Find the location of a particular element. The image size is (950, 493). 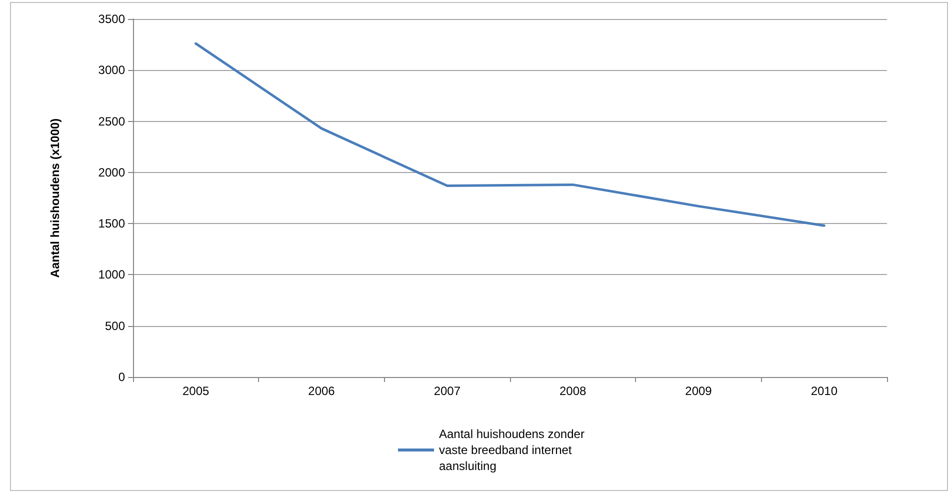

y-tick-label: 3000 is located at coordinates (112, 70).